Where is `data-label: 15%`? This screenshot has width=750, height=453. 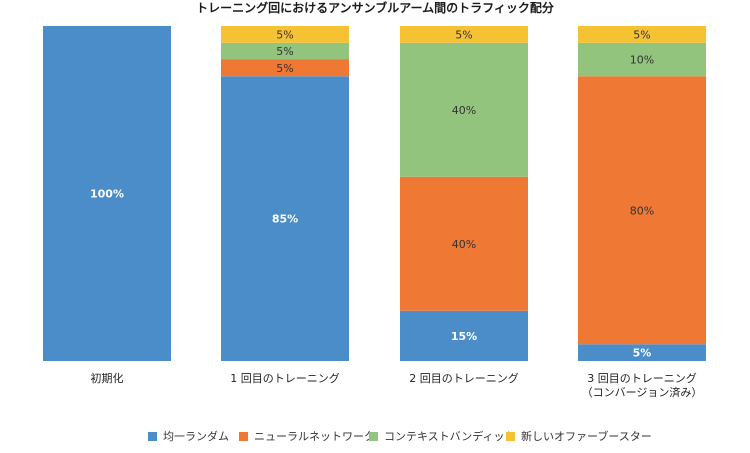 data-label: 15% is located at coordinates (464, 336).